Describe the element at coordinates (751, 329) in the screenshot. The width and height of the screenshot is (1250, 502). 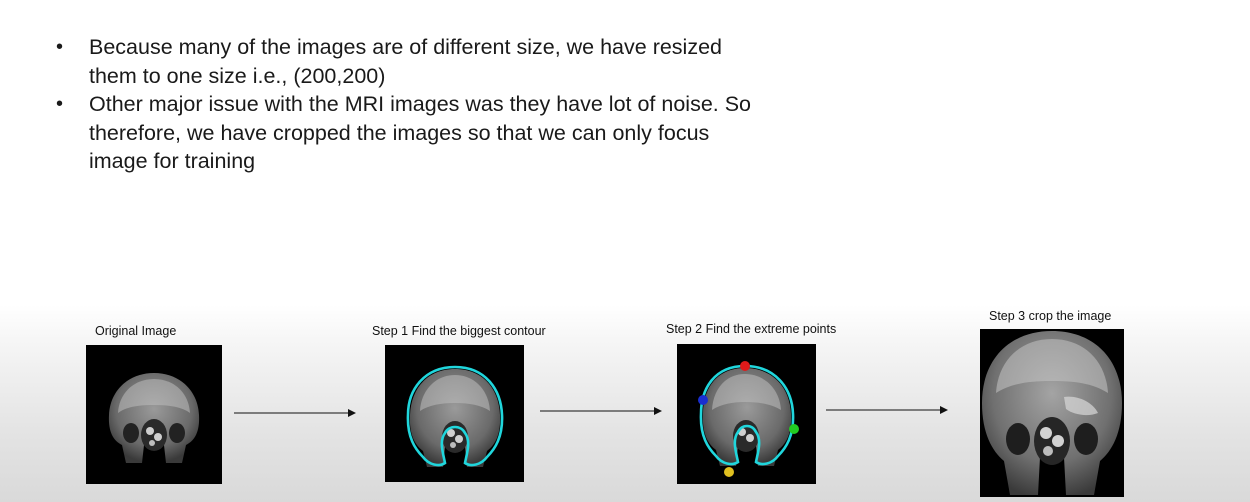
I see `caption-step2: Step 2 Find the extreme points` at that location.